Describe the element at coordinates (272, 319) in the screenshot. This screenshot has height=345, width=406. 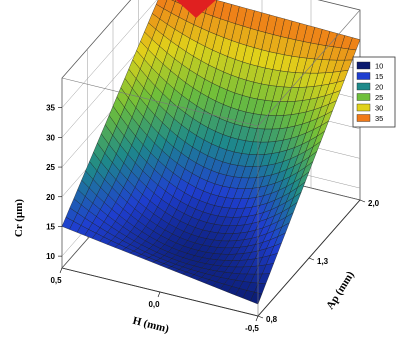
I see `y-tick-label: 0,8` at that location.